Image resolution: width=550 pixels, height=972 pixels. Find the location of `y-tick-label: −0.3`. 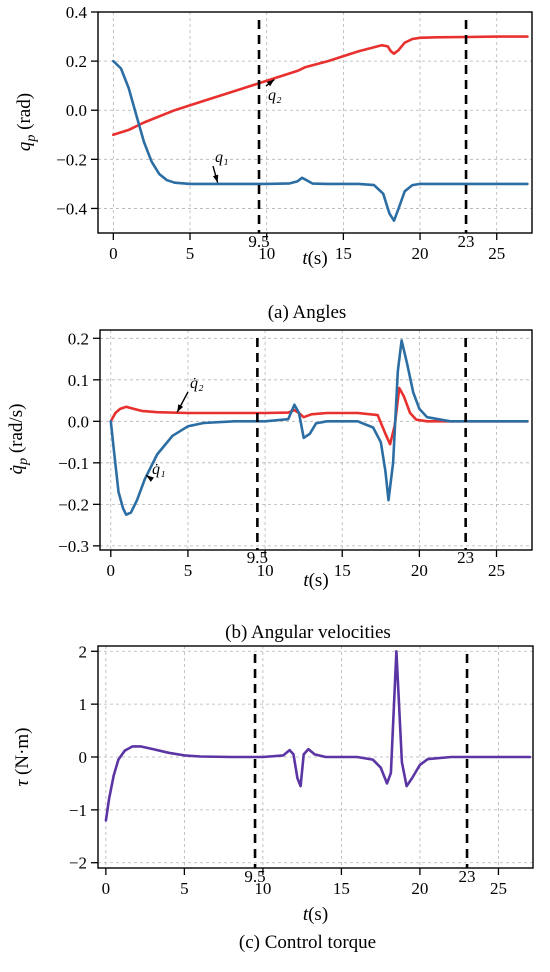

y-tick-label: −0.3 is located at coordinates (73, 546).